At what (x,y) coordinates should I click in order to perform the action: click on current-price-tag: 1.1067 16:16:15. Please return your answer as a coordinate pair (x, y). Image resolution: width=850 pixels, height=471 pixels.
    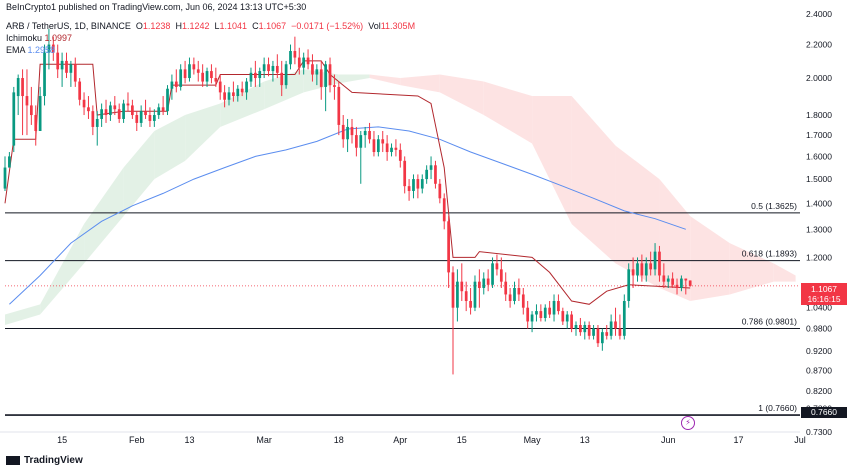
    Looking at the image, I should click on (824, 294).